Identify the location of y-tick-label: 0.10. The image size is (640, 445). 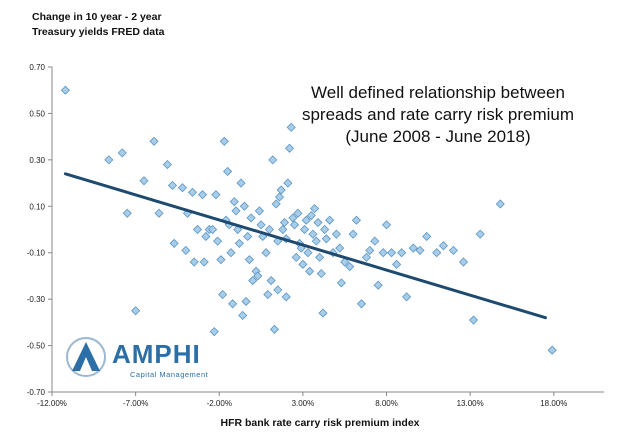
(37, 206).